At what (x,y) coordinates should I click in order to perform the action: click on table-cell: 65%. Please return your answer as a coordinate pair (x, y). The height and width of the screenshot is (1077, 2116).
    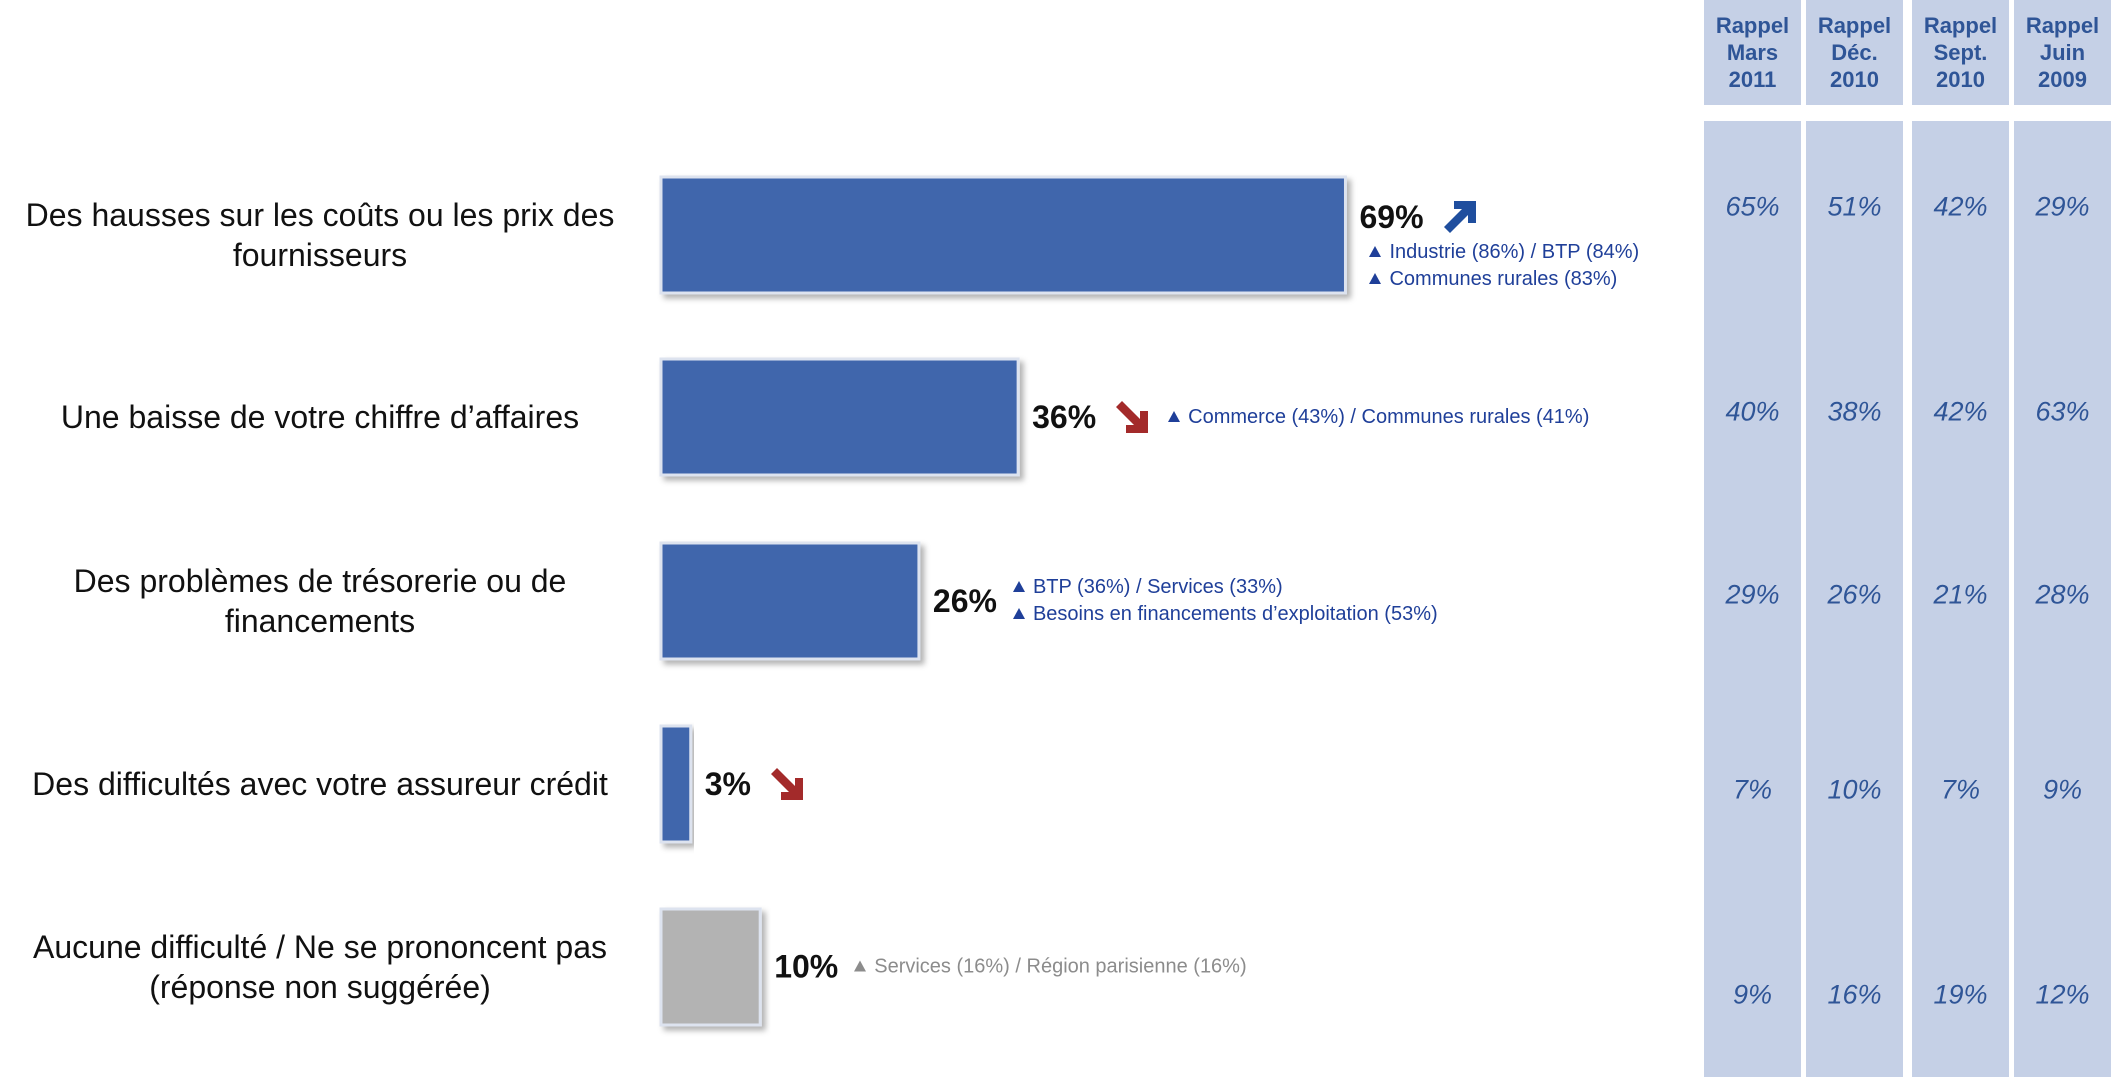
    Looking at the image, I should click on (1752, 206).